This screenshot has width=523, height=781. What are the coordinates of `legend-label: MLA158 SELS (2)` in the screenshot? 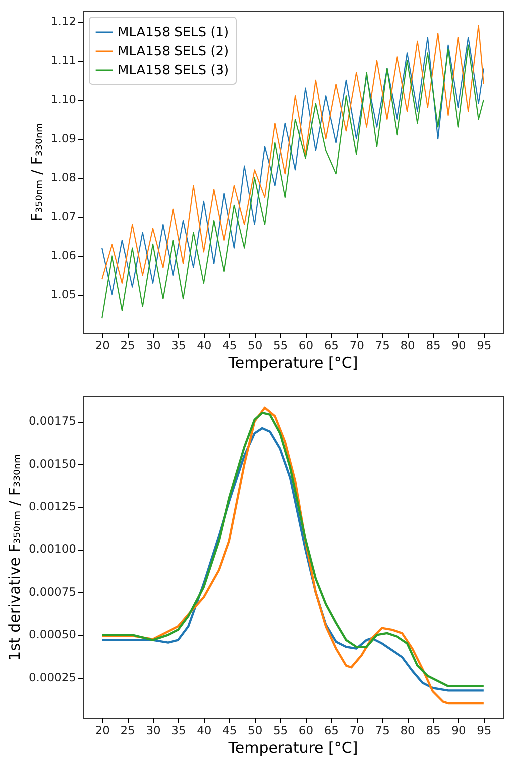 It's located at (174, 52).